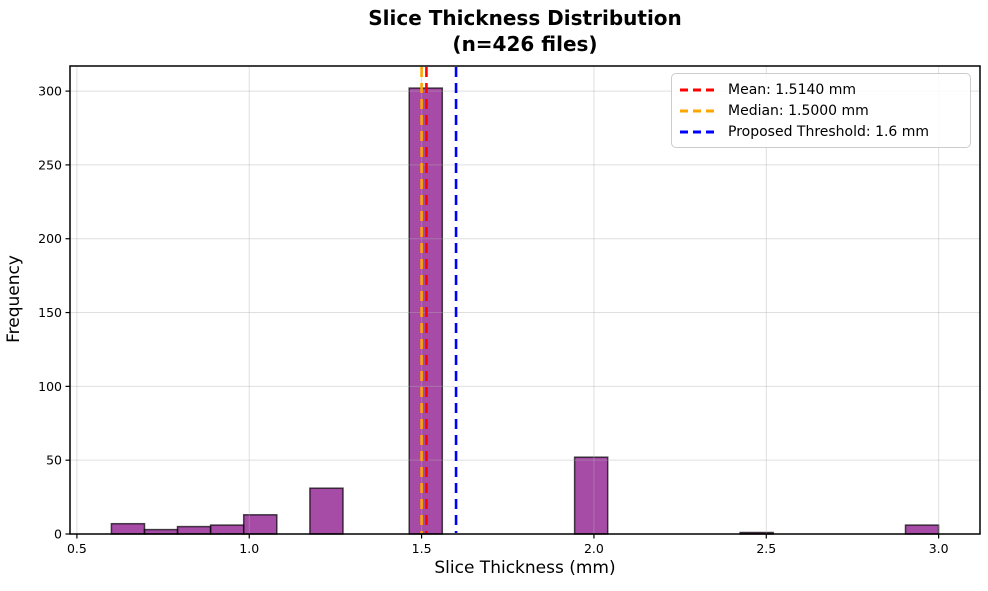  What do you see at coordinates (798, 110) in the screenshot?
I see `legend-item-label: Median: 1.5000 mm` at bounding box center [798, 110].